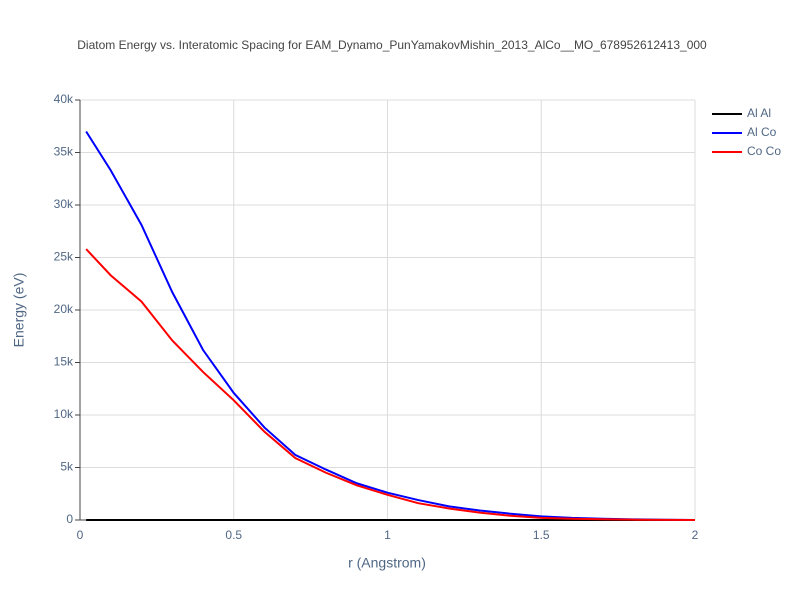 Image resolution: width=800 pixels, height=600 pixels. Describe the element at coordinates (64, 152) in the screenshot. I see `y-tick-label: 35k` at that location.